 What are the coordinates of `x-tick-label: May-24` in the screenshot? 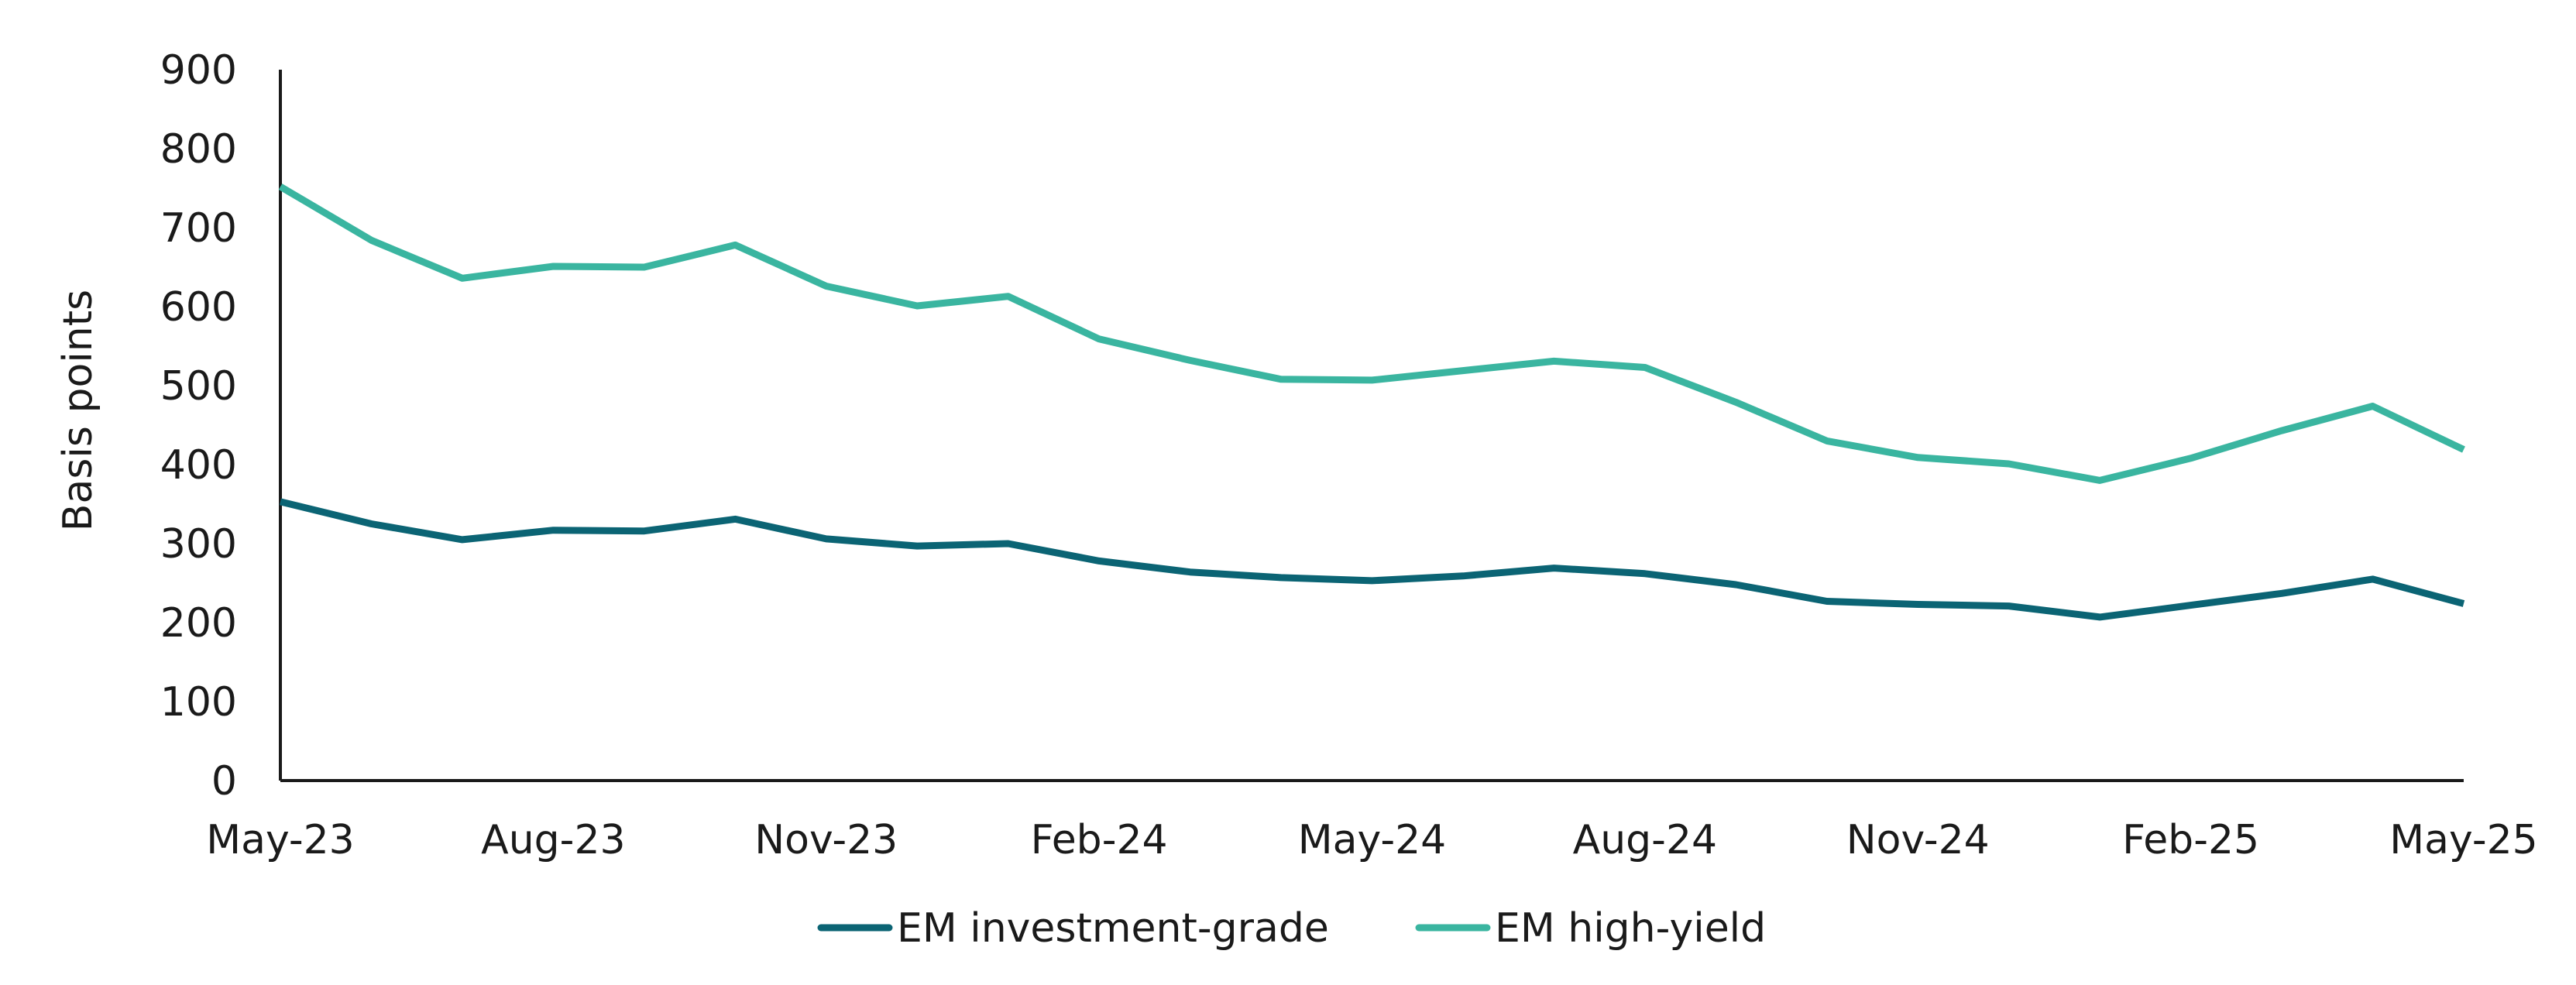 It's located at (1372, 840).